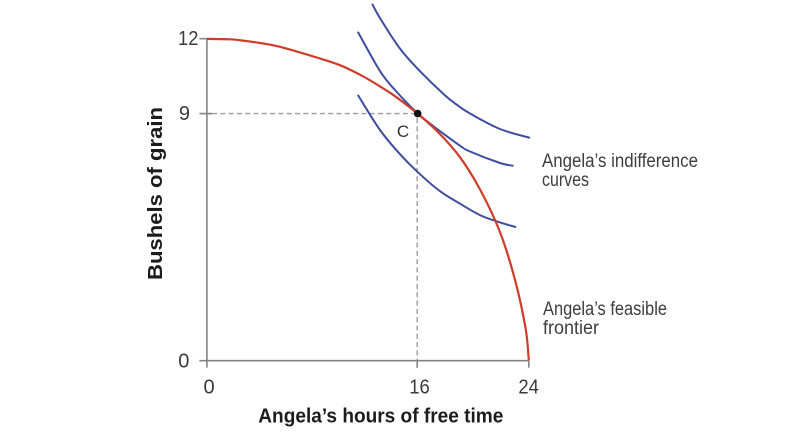 Image resolution: width=809 pixels, height=438 pixels. What do you see at coordinates (620, 161) in the screenshot?
I see `svg-text: Angela’s indifference` at bounding box center [620, 161].